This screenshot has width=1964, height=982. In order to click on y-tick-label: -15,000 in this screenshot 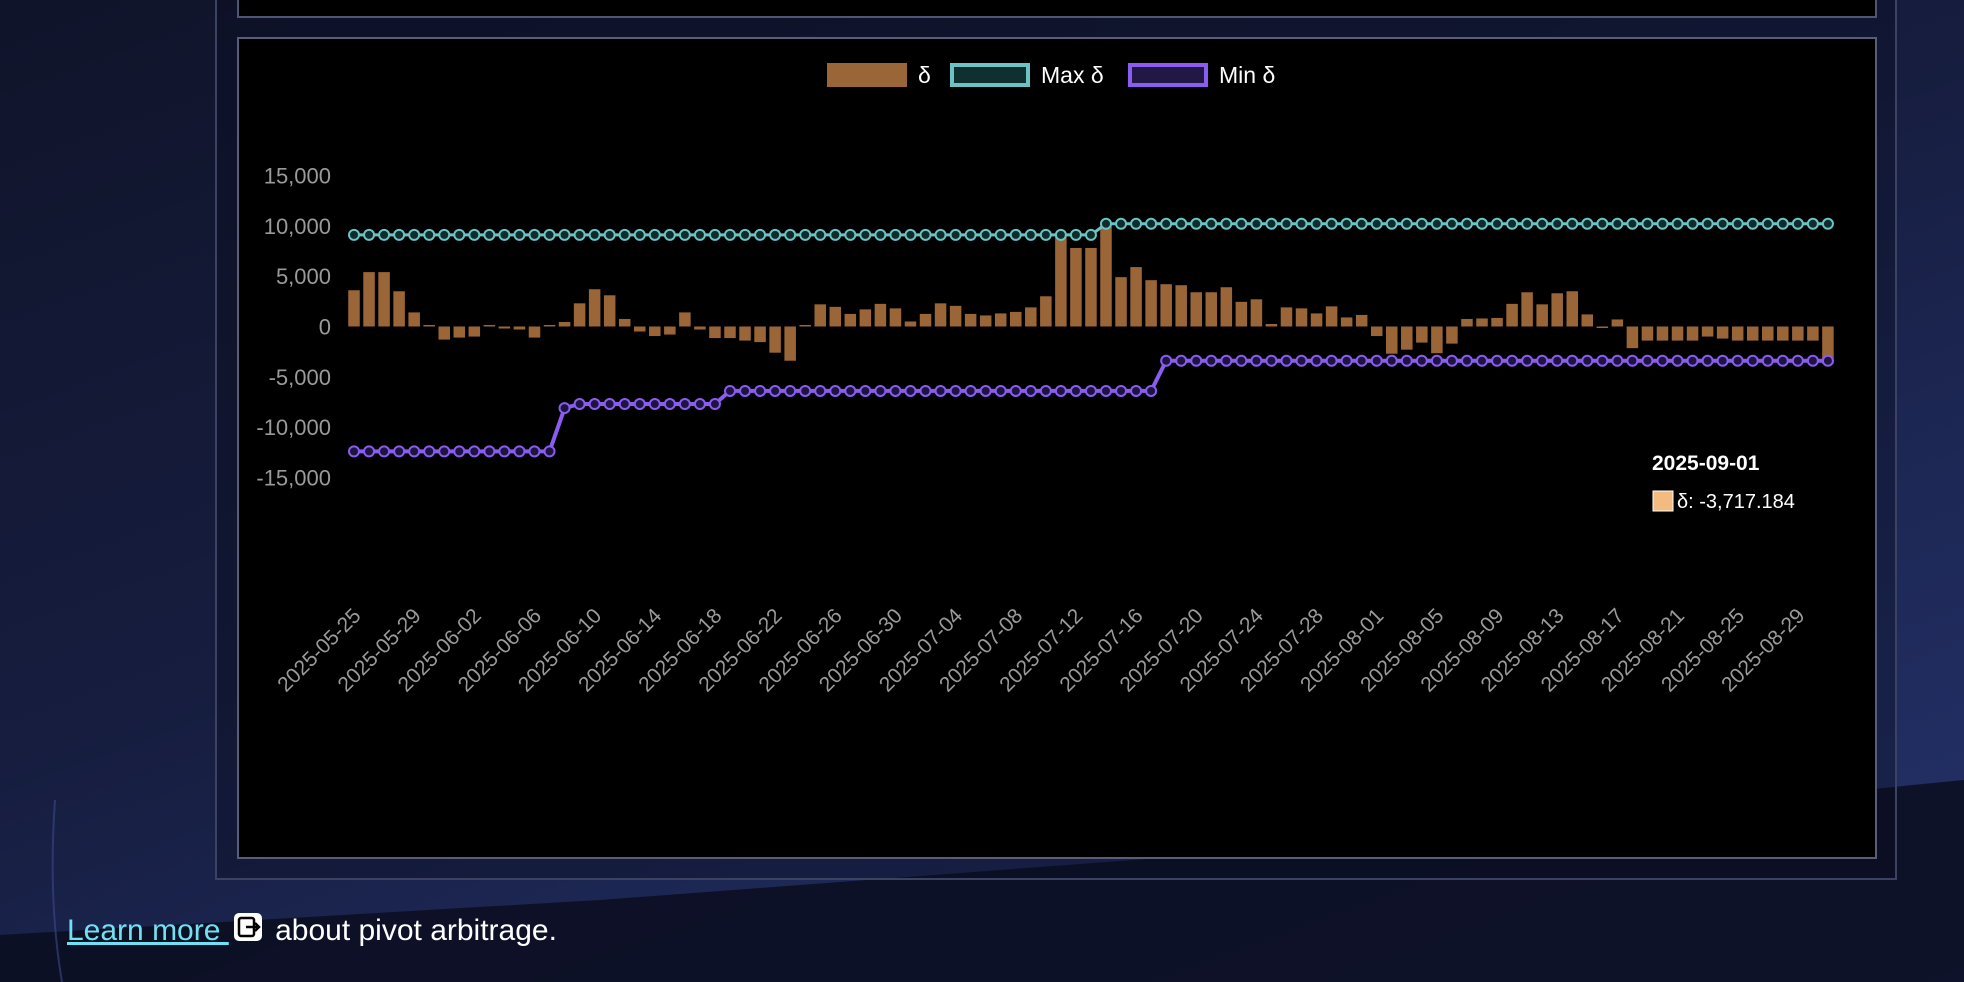, I will do `click(293, 478)`.